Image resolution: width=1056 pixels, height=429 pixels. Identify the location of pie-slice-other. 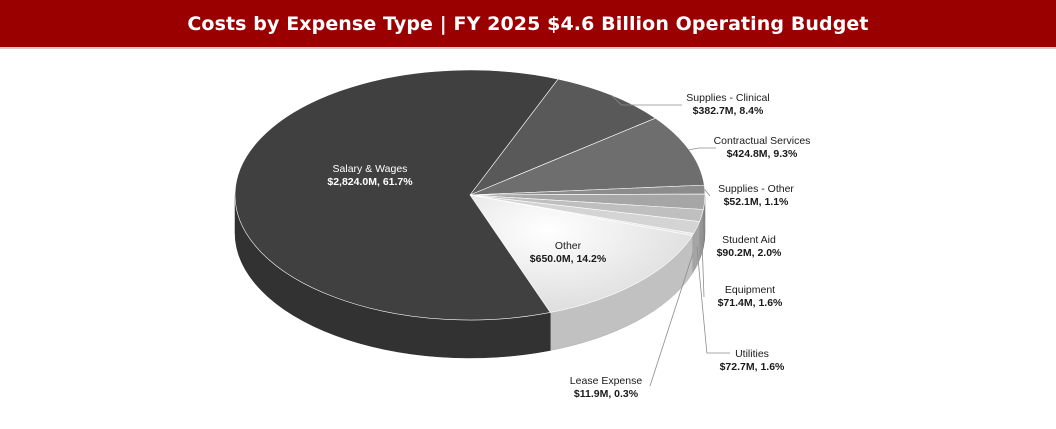
(581, 253).